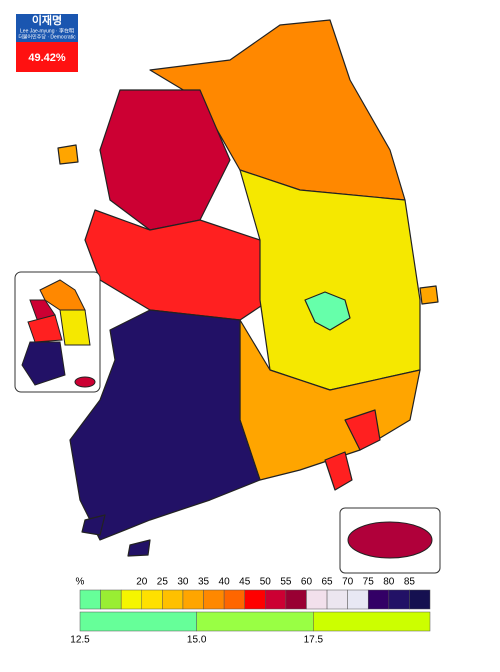  Describe the element at coordinates (245, 582) in the screenshot. I see `legend-label: 45` at that location.